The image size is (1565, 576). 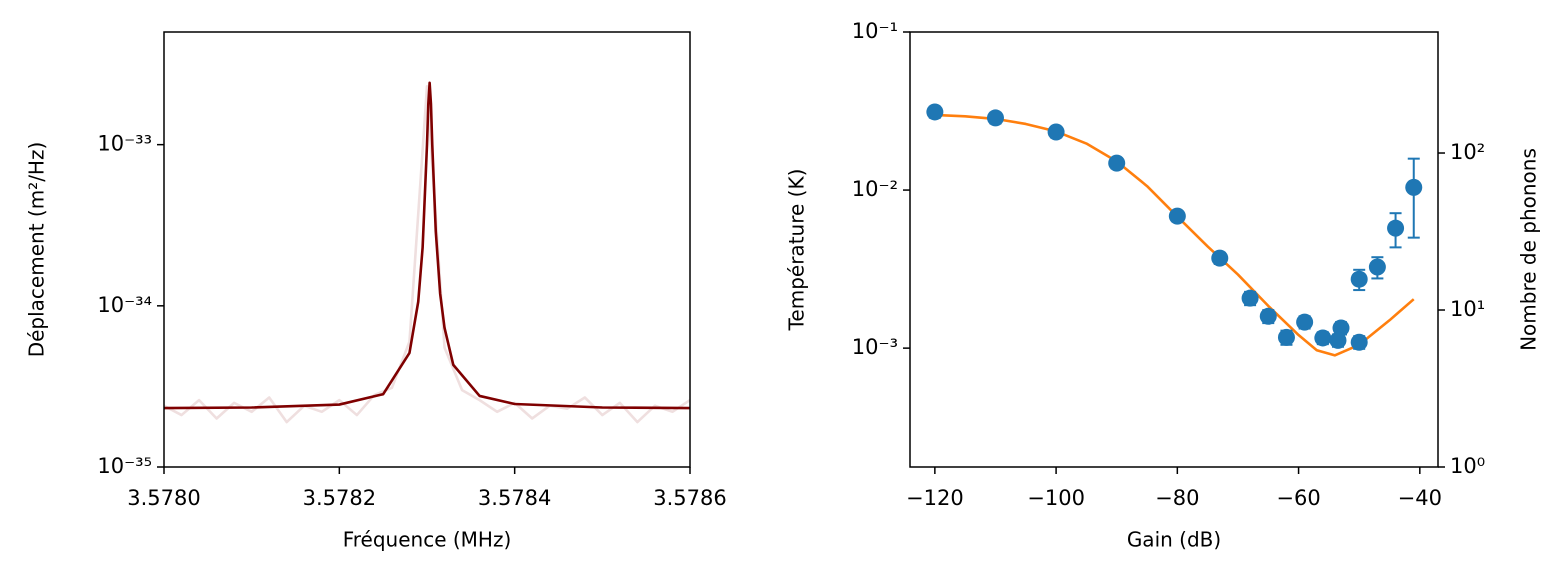 I want to click on y-axis-label: Déplacement (m²/Hz), so click(x=37, y=250).